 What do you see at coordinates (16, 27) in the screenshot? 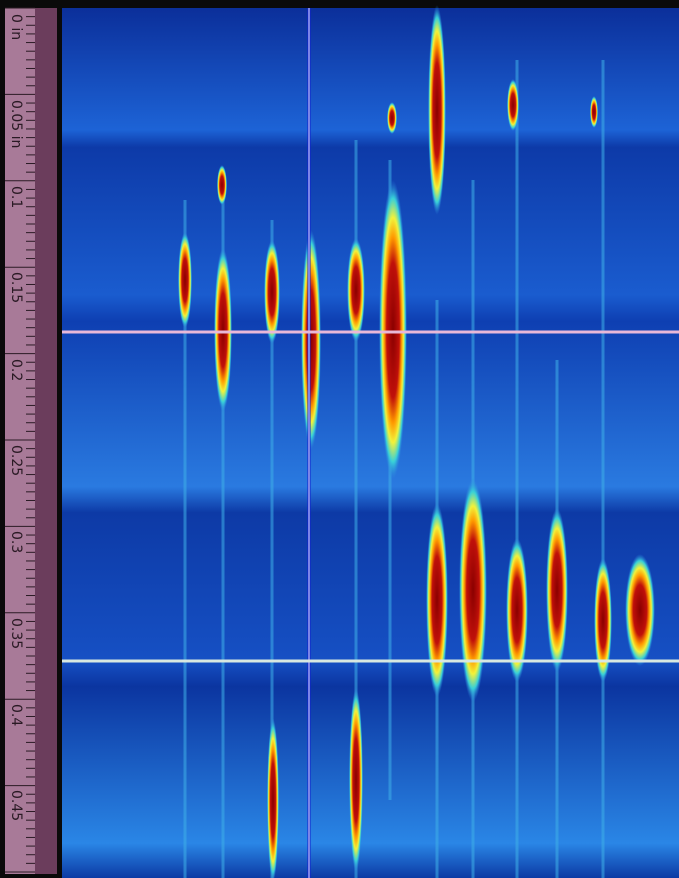
I see `ruler-label: 0 in` at bounding box center [16, 27].